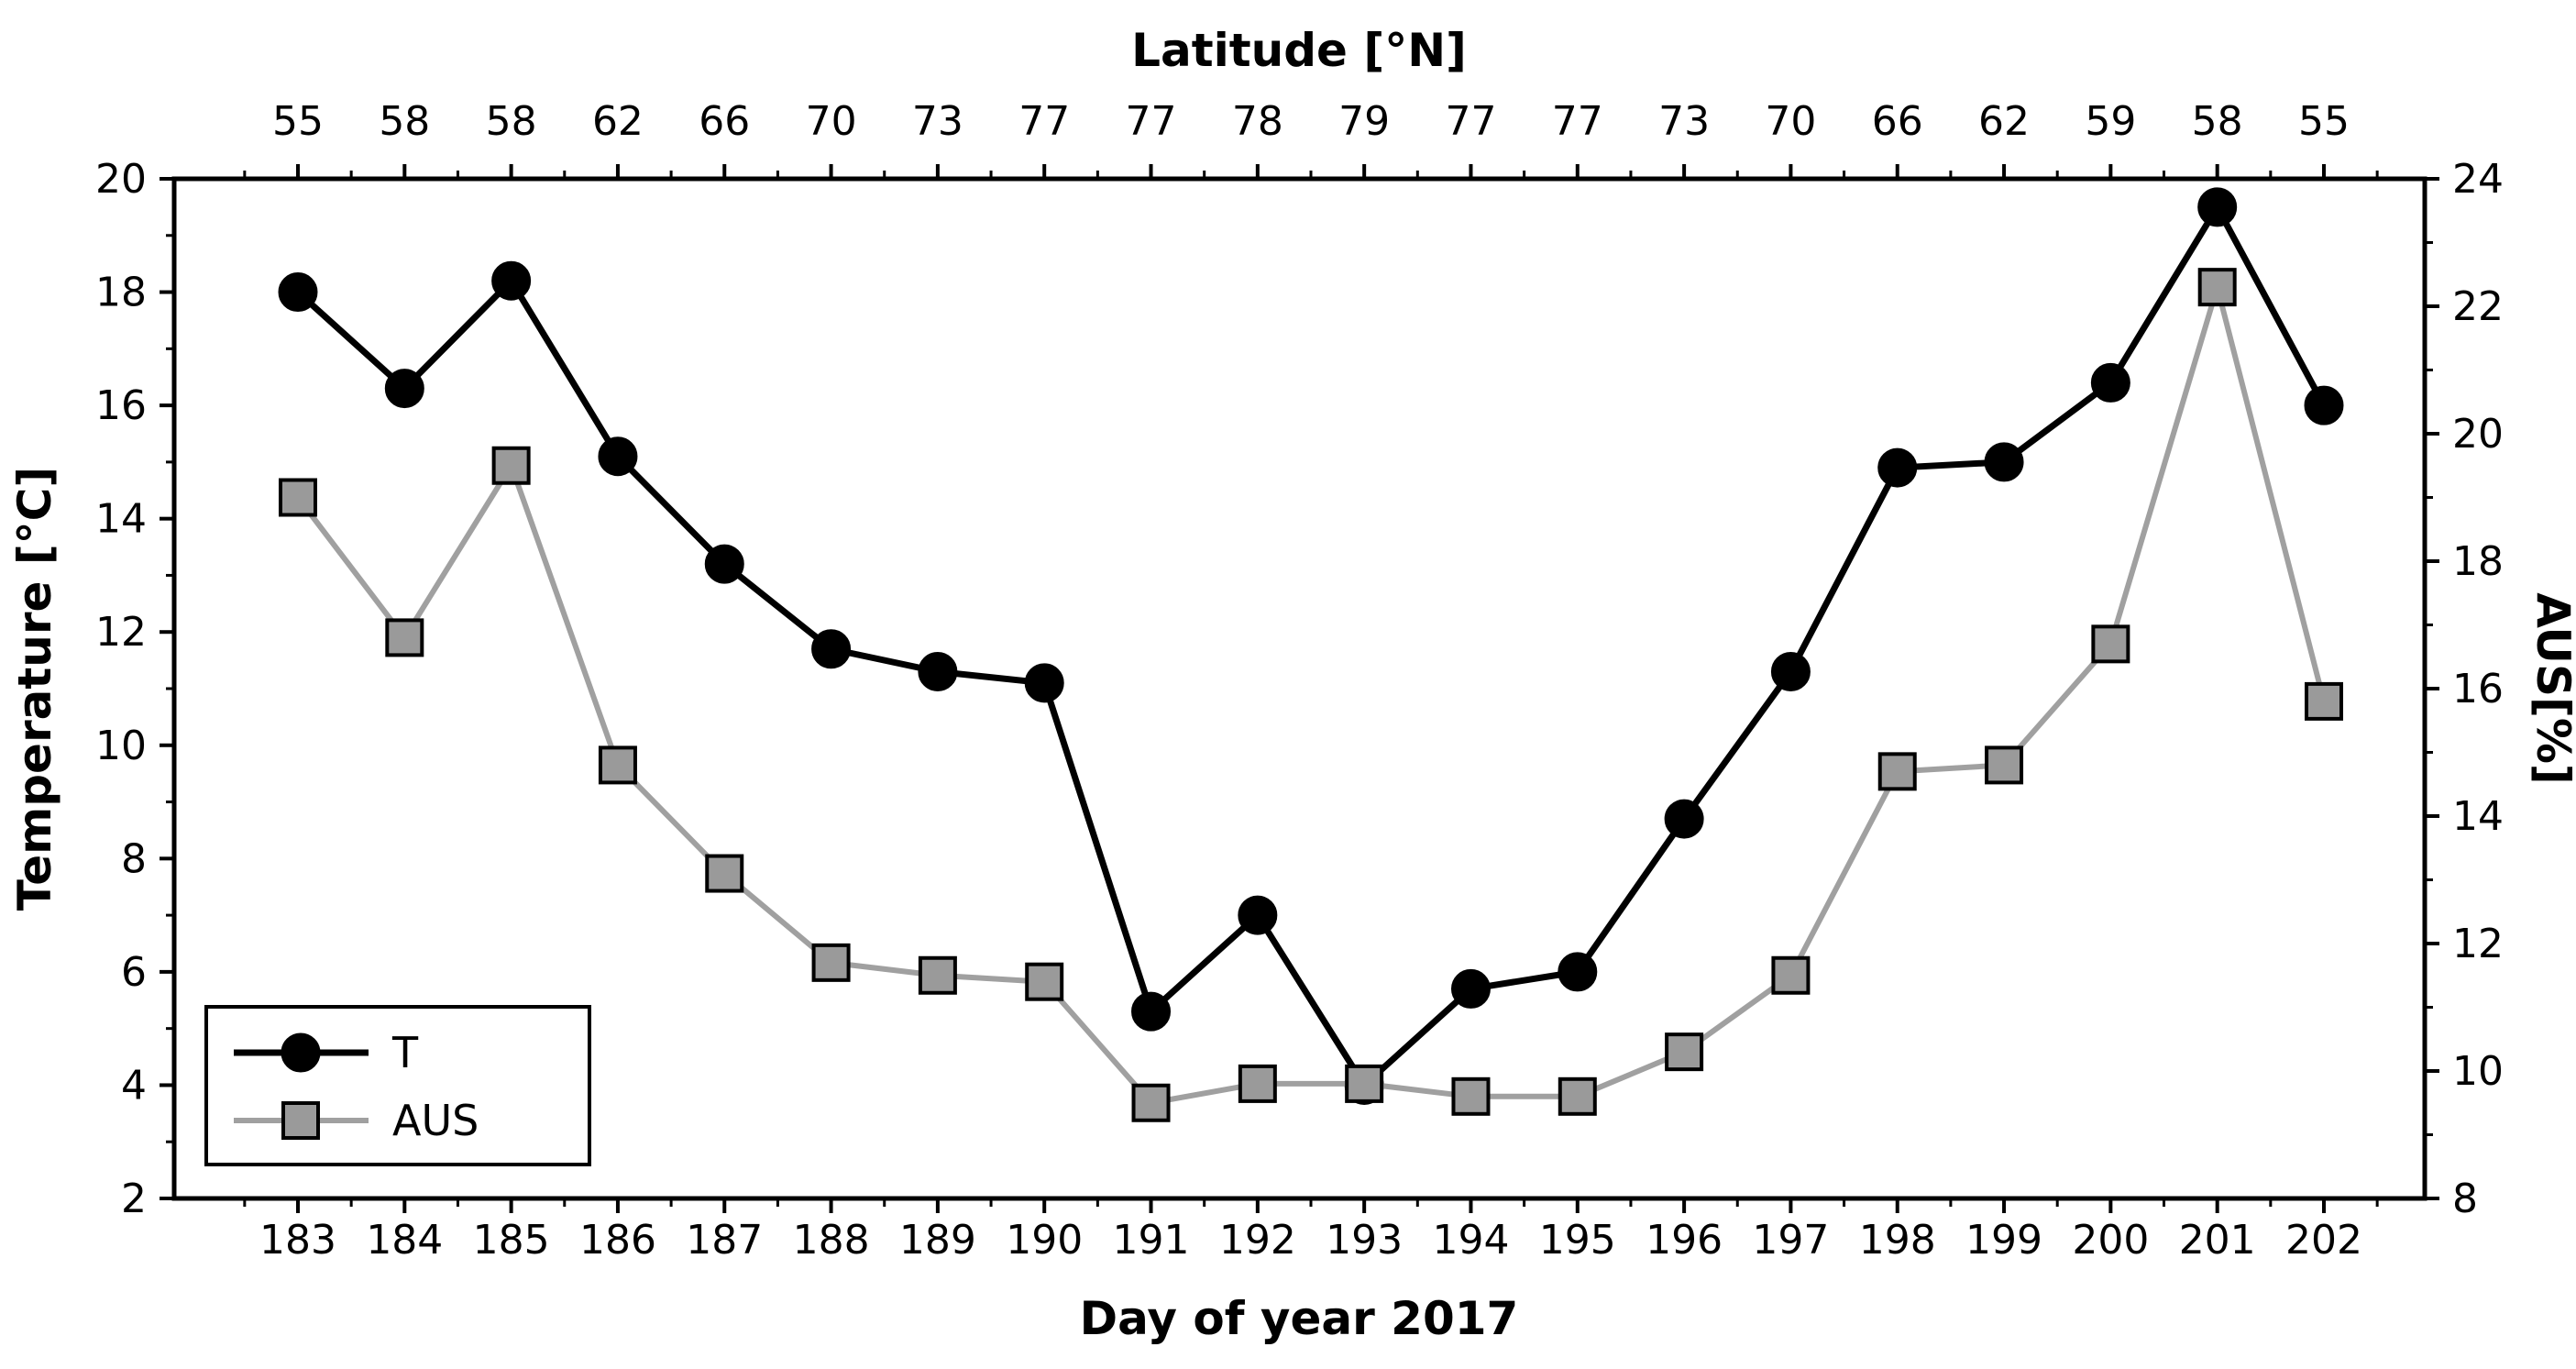 Image resolution: width=2576 pixels, height=1369 pixels. I want to click on x-tick-label: 186, so click(618, 1240).